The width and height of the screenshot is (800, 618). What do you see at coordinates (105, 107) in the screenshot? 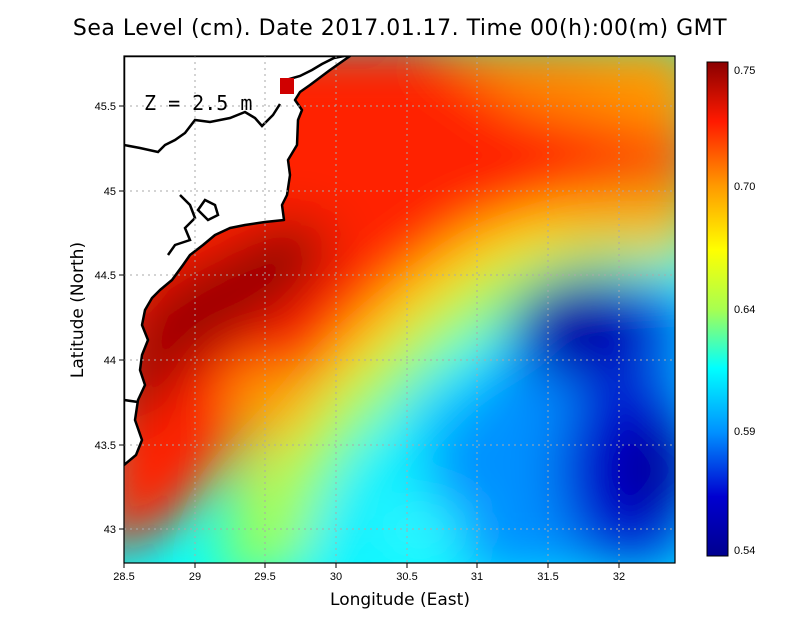
I see `y-tick-label: 45.5` at bounding box center [105, 107].